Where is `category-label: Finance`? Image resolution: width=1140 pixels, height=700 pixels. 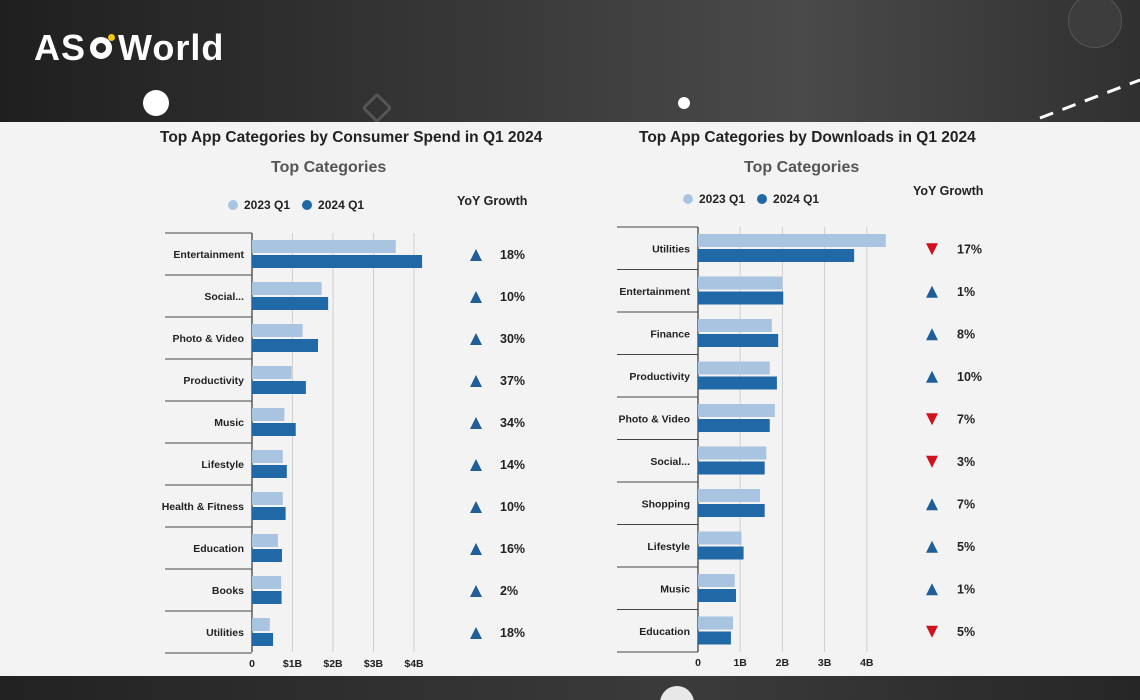
category-label: Finance is located at coordinates (670, 334).